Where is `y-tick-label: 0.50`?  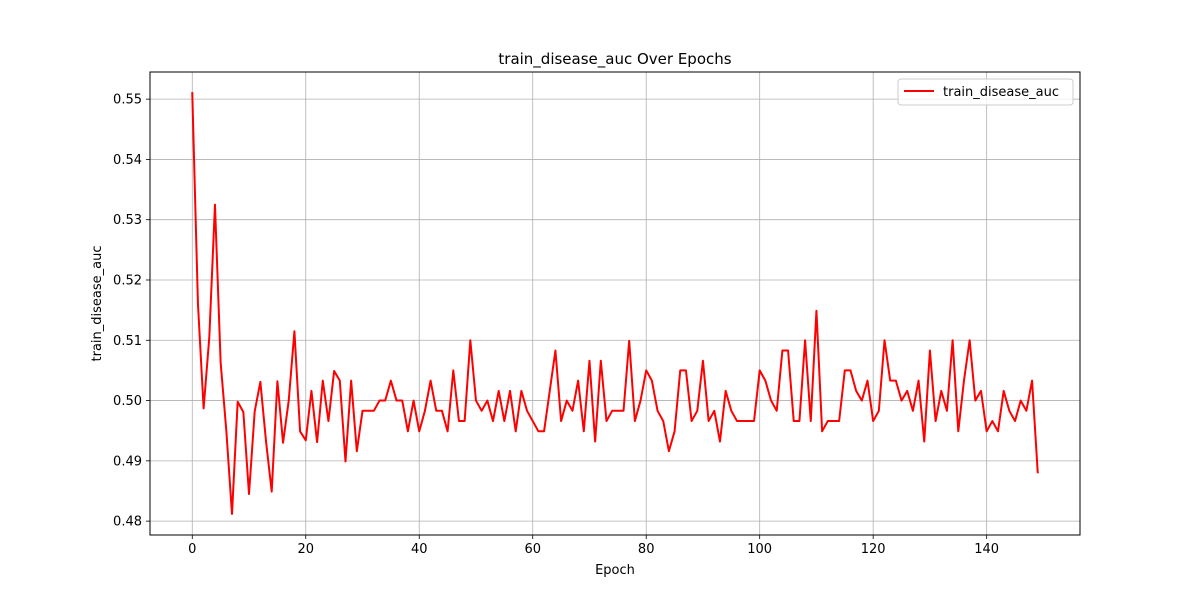 y-tick-label: 0.50 is located at coordinates (127, 401).